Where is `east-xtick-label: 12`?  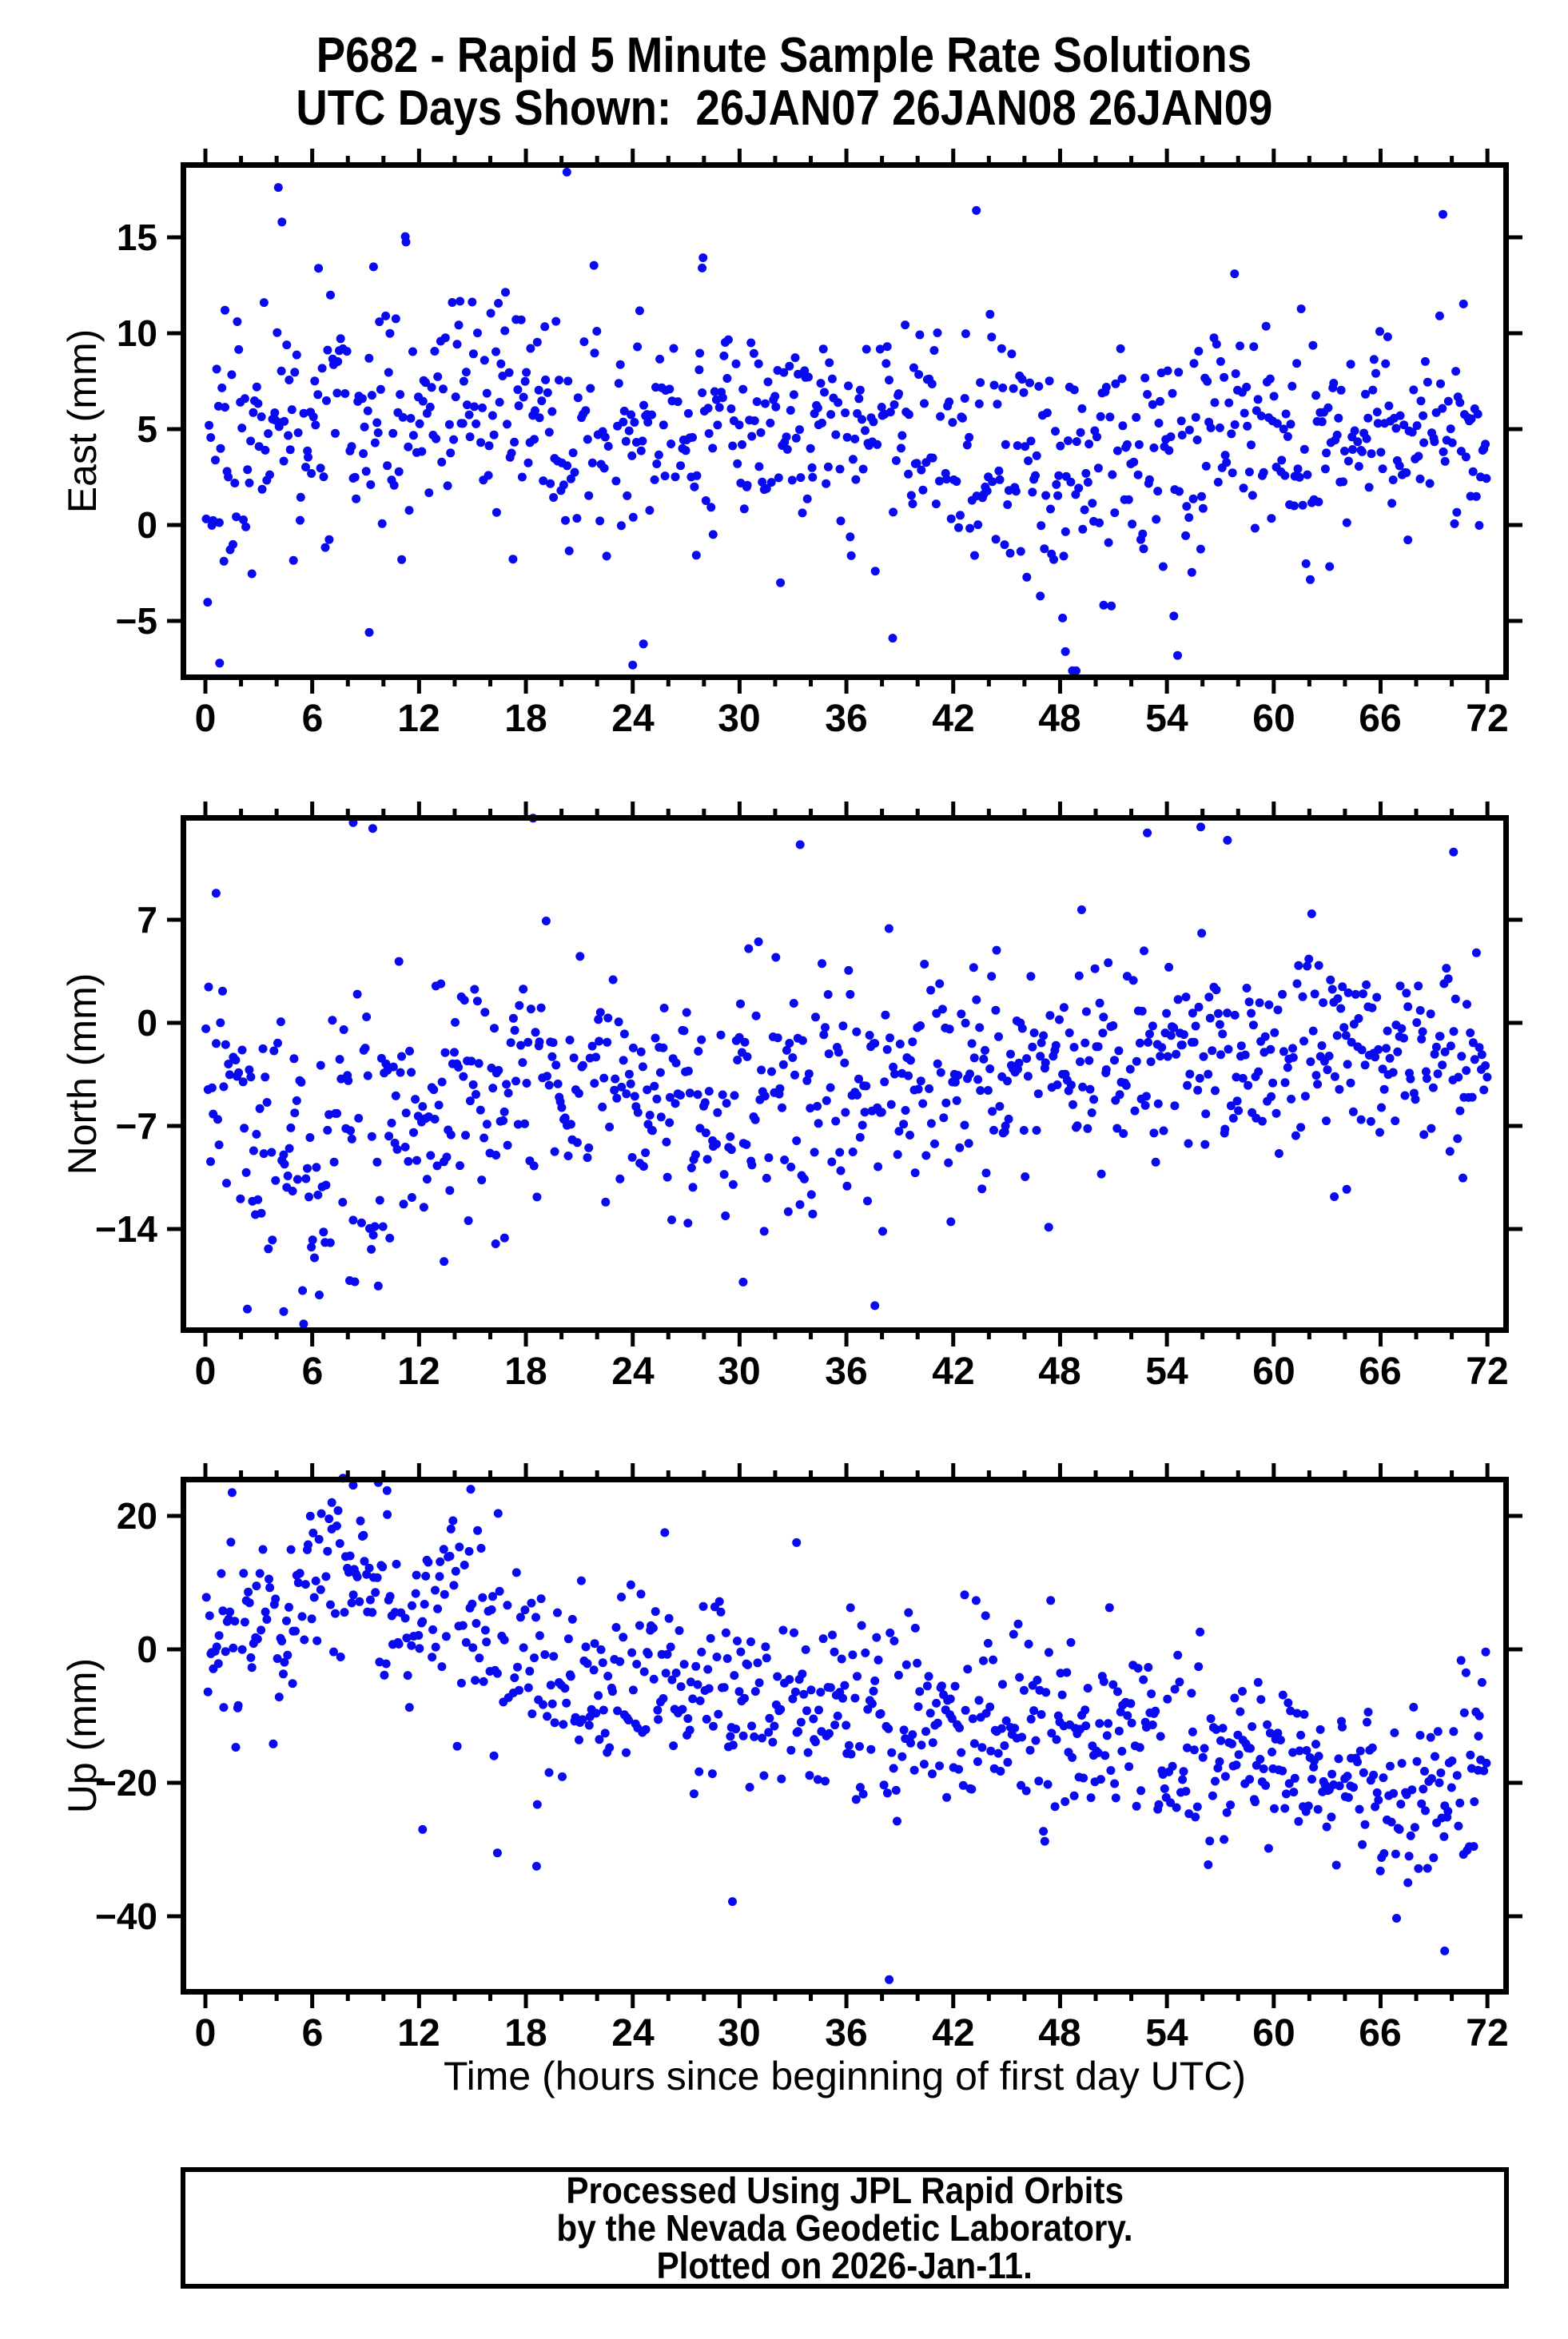 east-xtick-label: 12 is located at coordinates (419, 719).